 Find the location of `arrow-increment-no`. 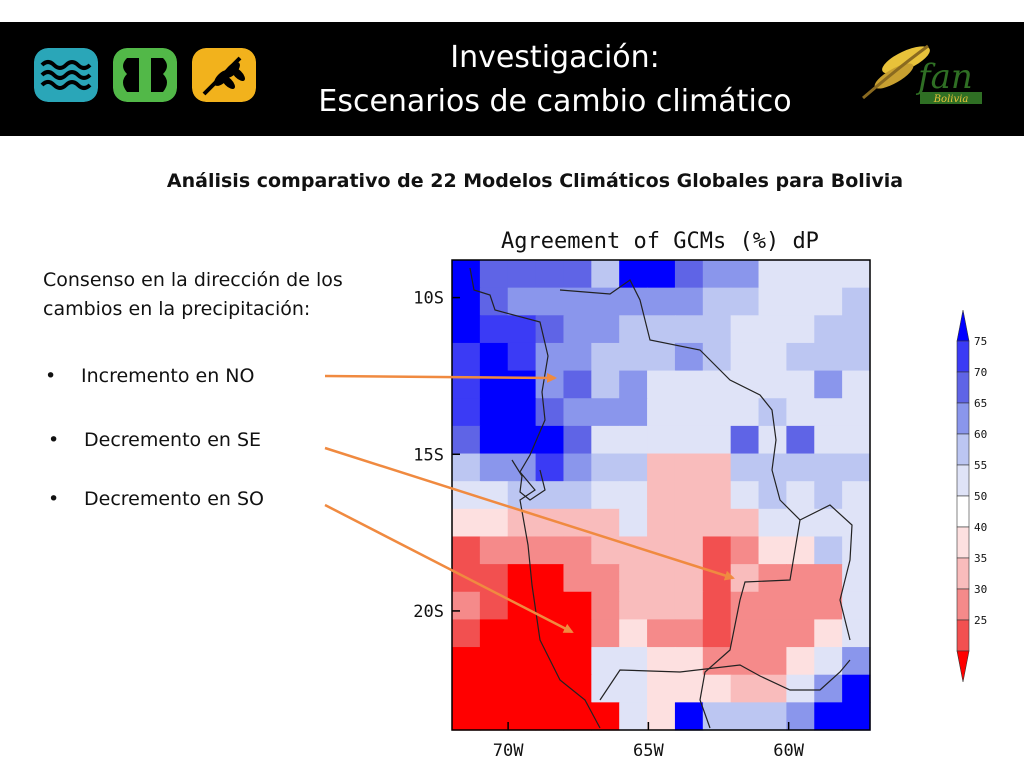

arrow-increment-no is located at coordinates (440, 377).